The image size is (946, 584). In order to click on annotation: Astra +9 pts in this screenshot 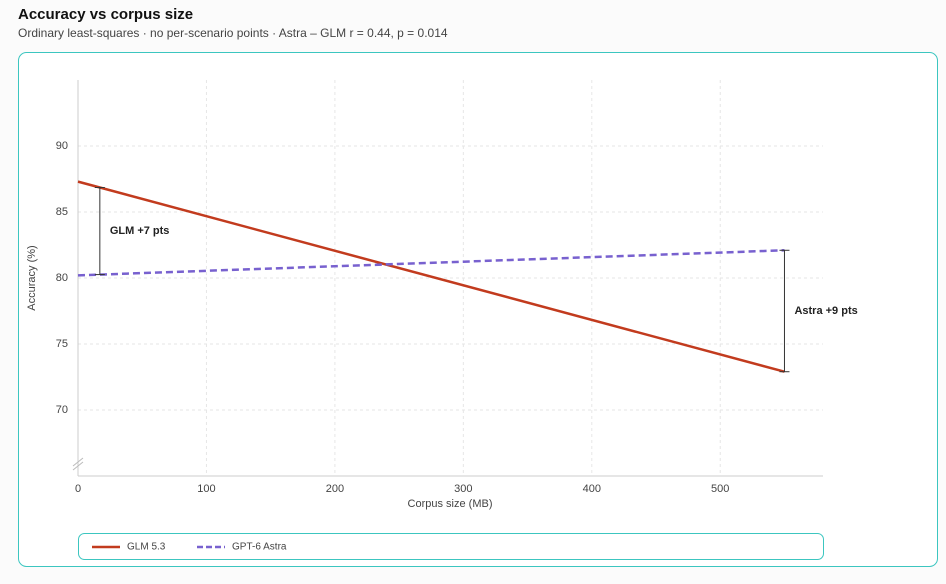, I will do `click(825, 311)`.